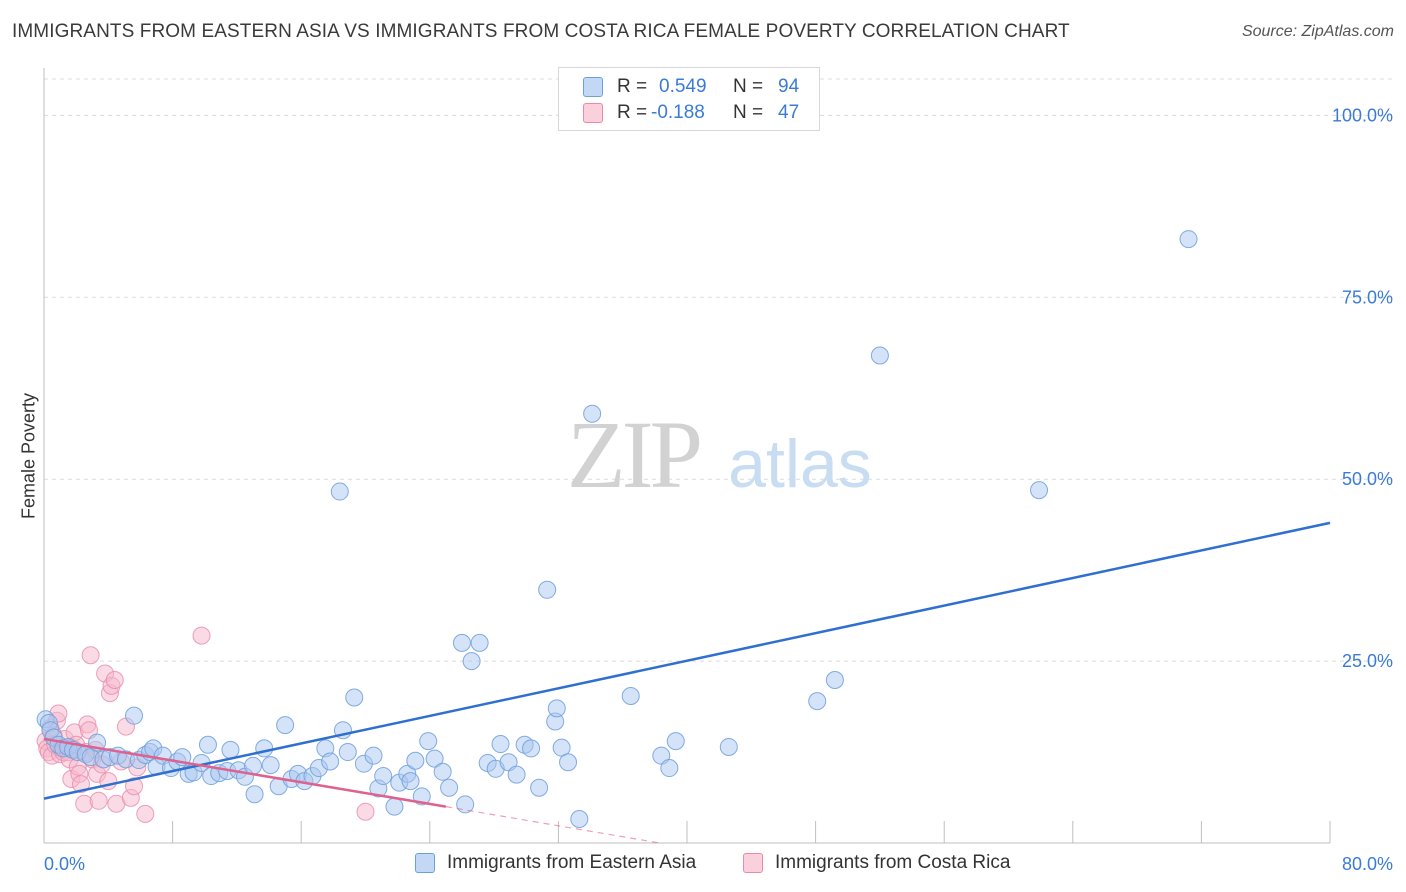  Describe the element at coordinates (800, 464) in the screenshot. I see `watermark-atlas: atlas` at that location.